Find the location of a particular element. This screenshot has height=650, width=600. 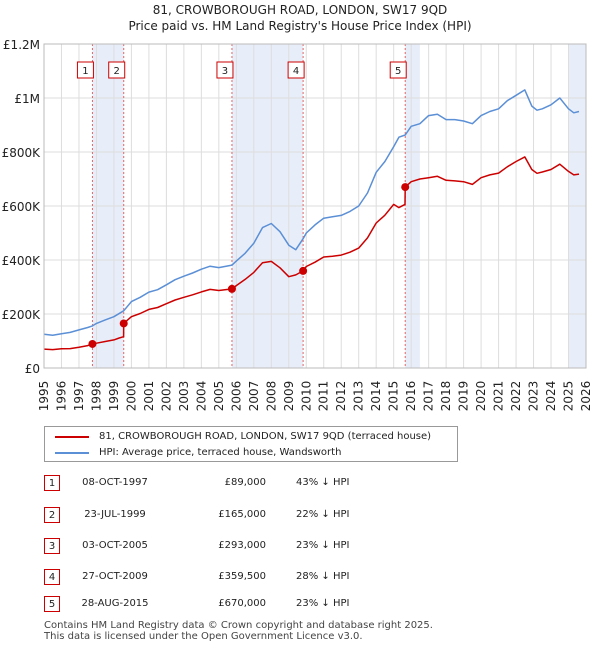

x-tick-label: 2012 is located at coordinates (341, 396).